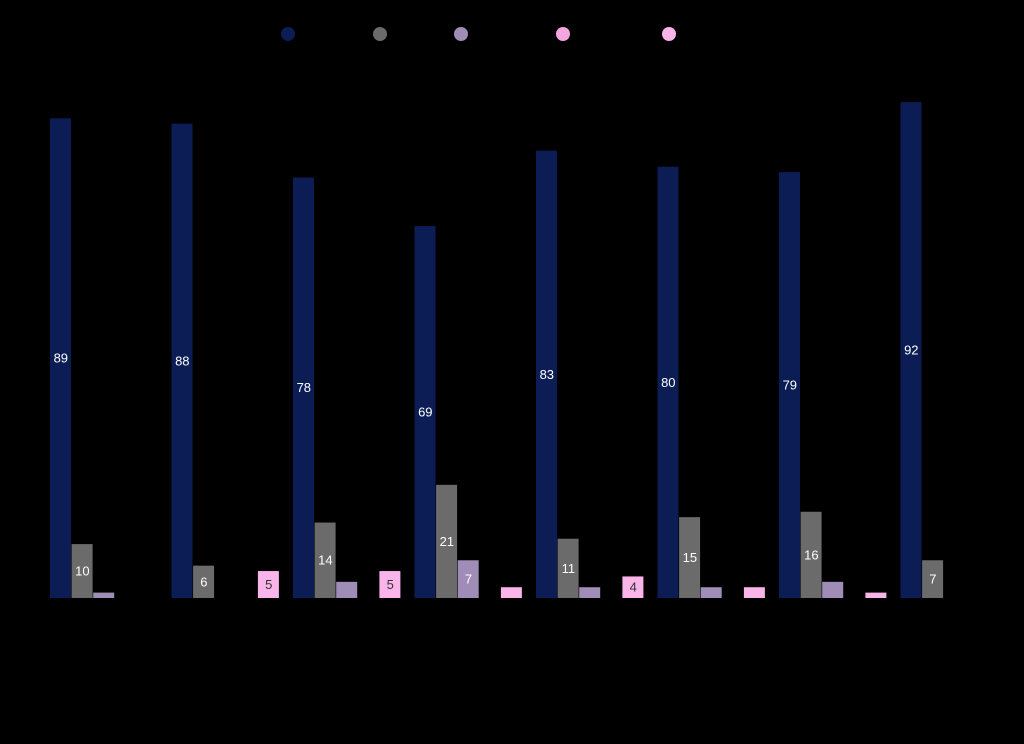  I want to click on data-label: 83, so click(547, 374).